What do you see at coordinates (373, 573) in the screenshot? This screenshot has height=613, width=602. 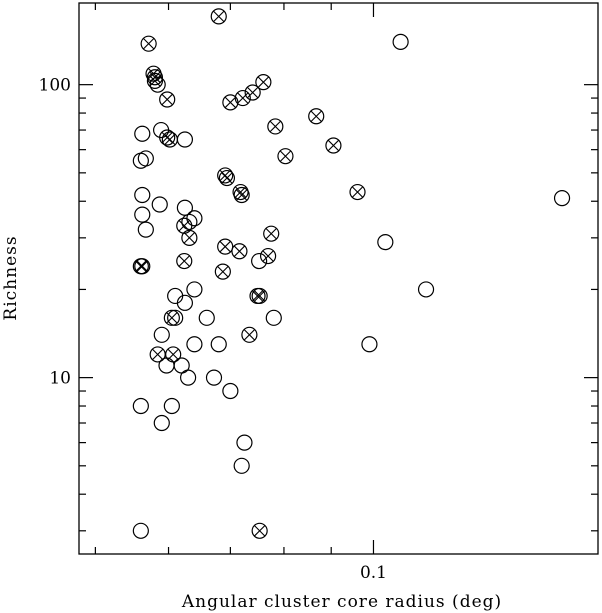 I see `x-tick-label: 0.1` at bounding box center [373, 573].